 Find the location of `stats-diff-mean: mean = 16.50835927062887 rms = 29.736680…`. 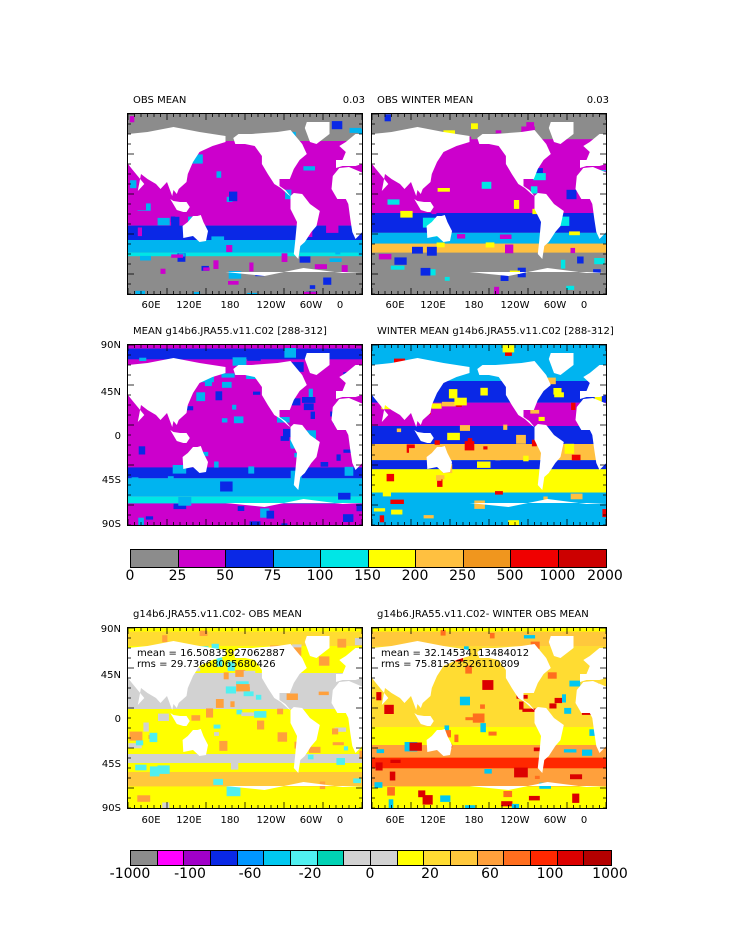

stats-diff-mean: mean = 16.50835927062887 rms = 29.736680… is located at coordinates (211, 659).